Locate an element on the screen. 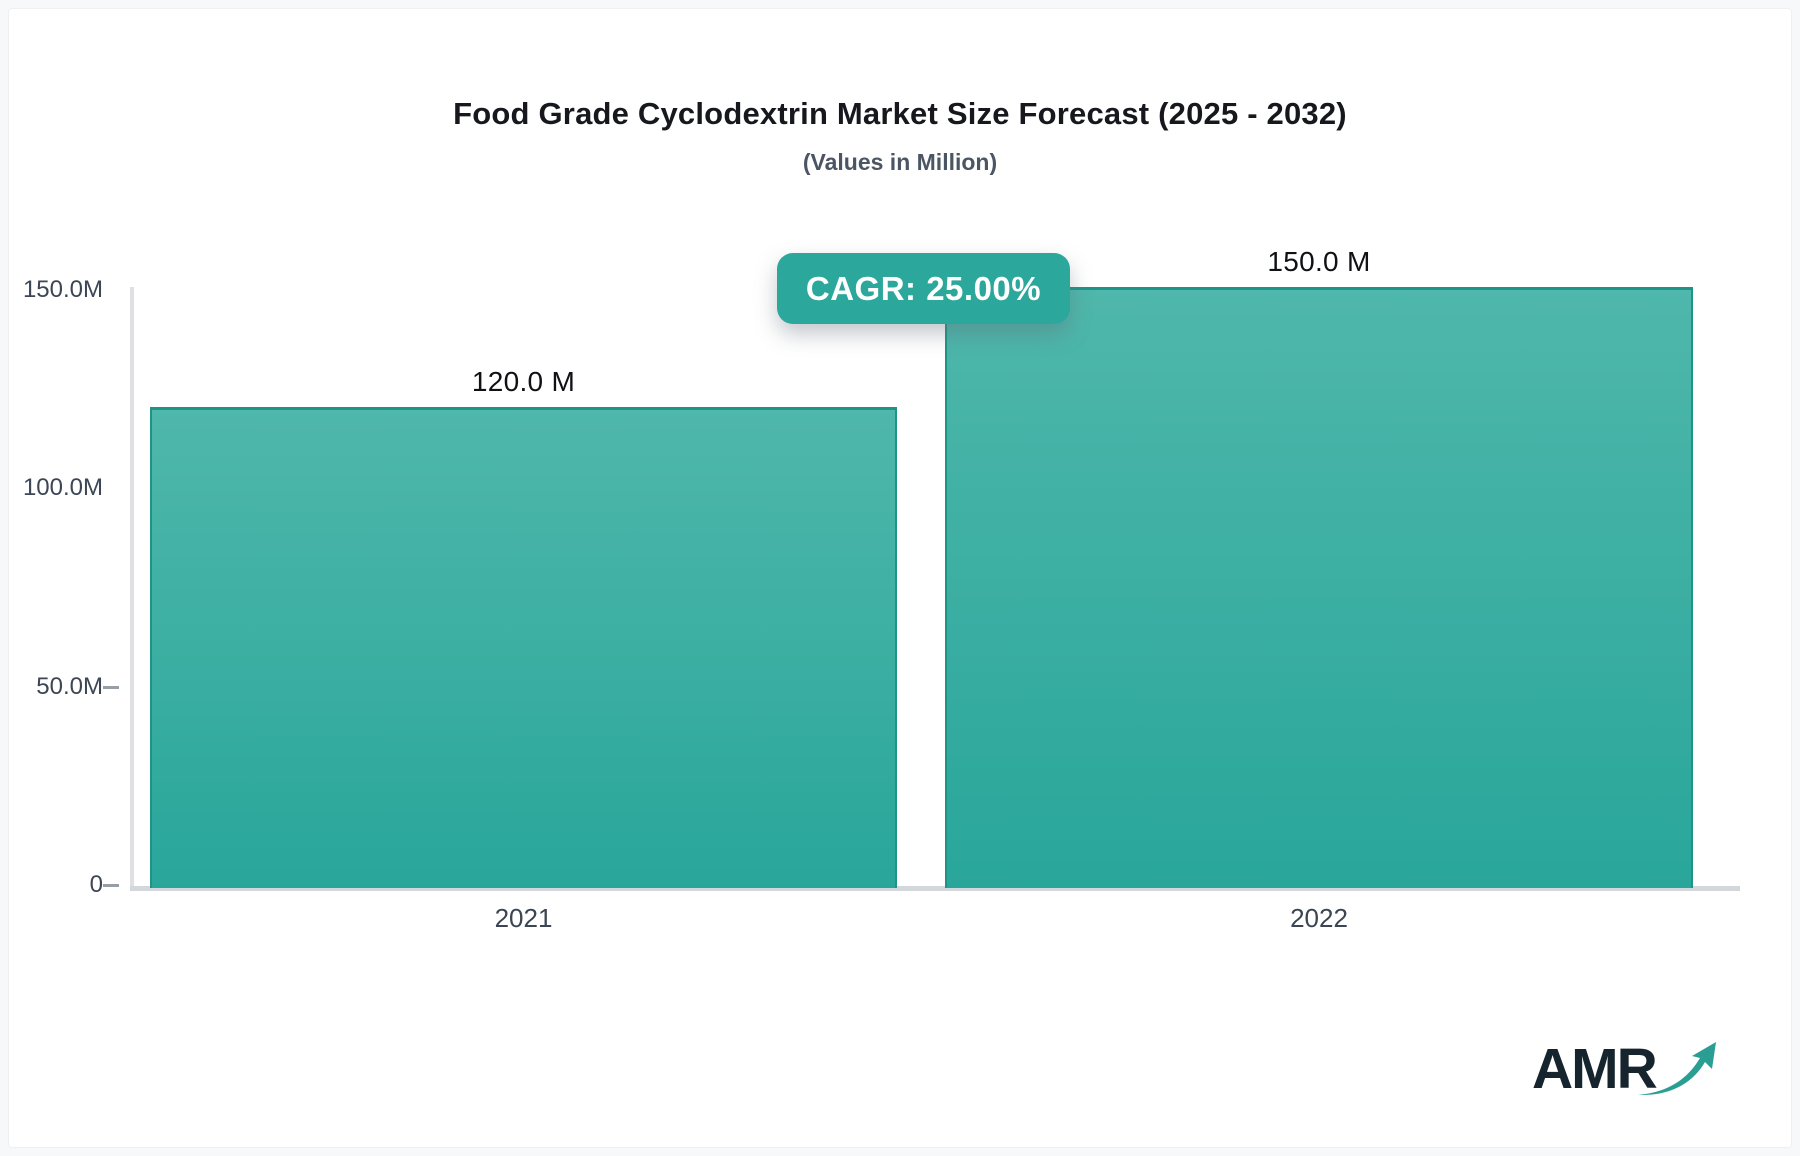 The image size is (1800, 1156). bar-value-label-2021: 120.0 M is located at coordinates (523, 381).